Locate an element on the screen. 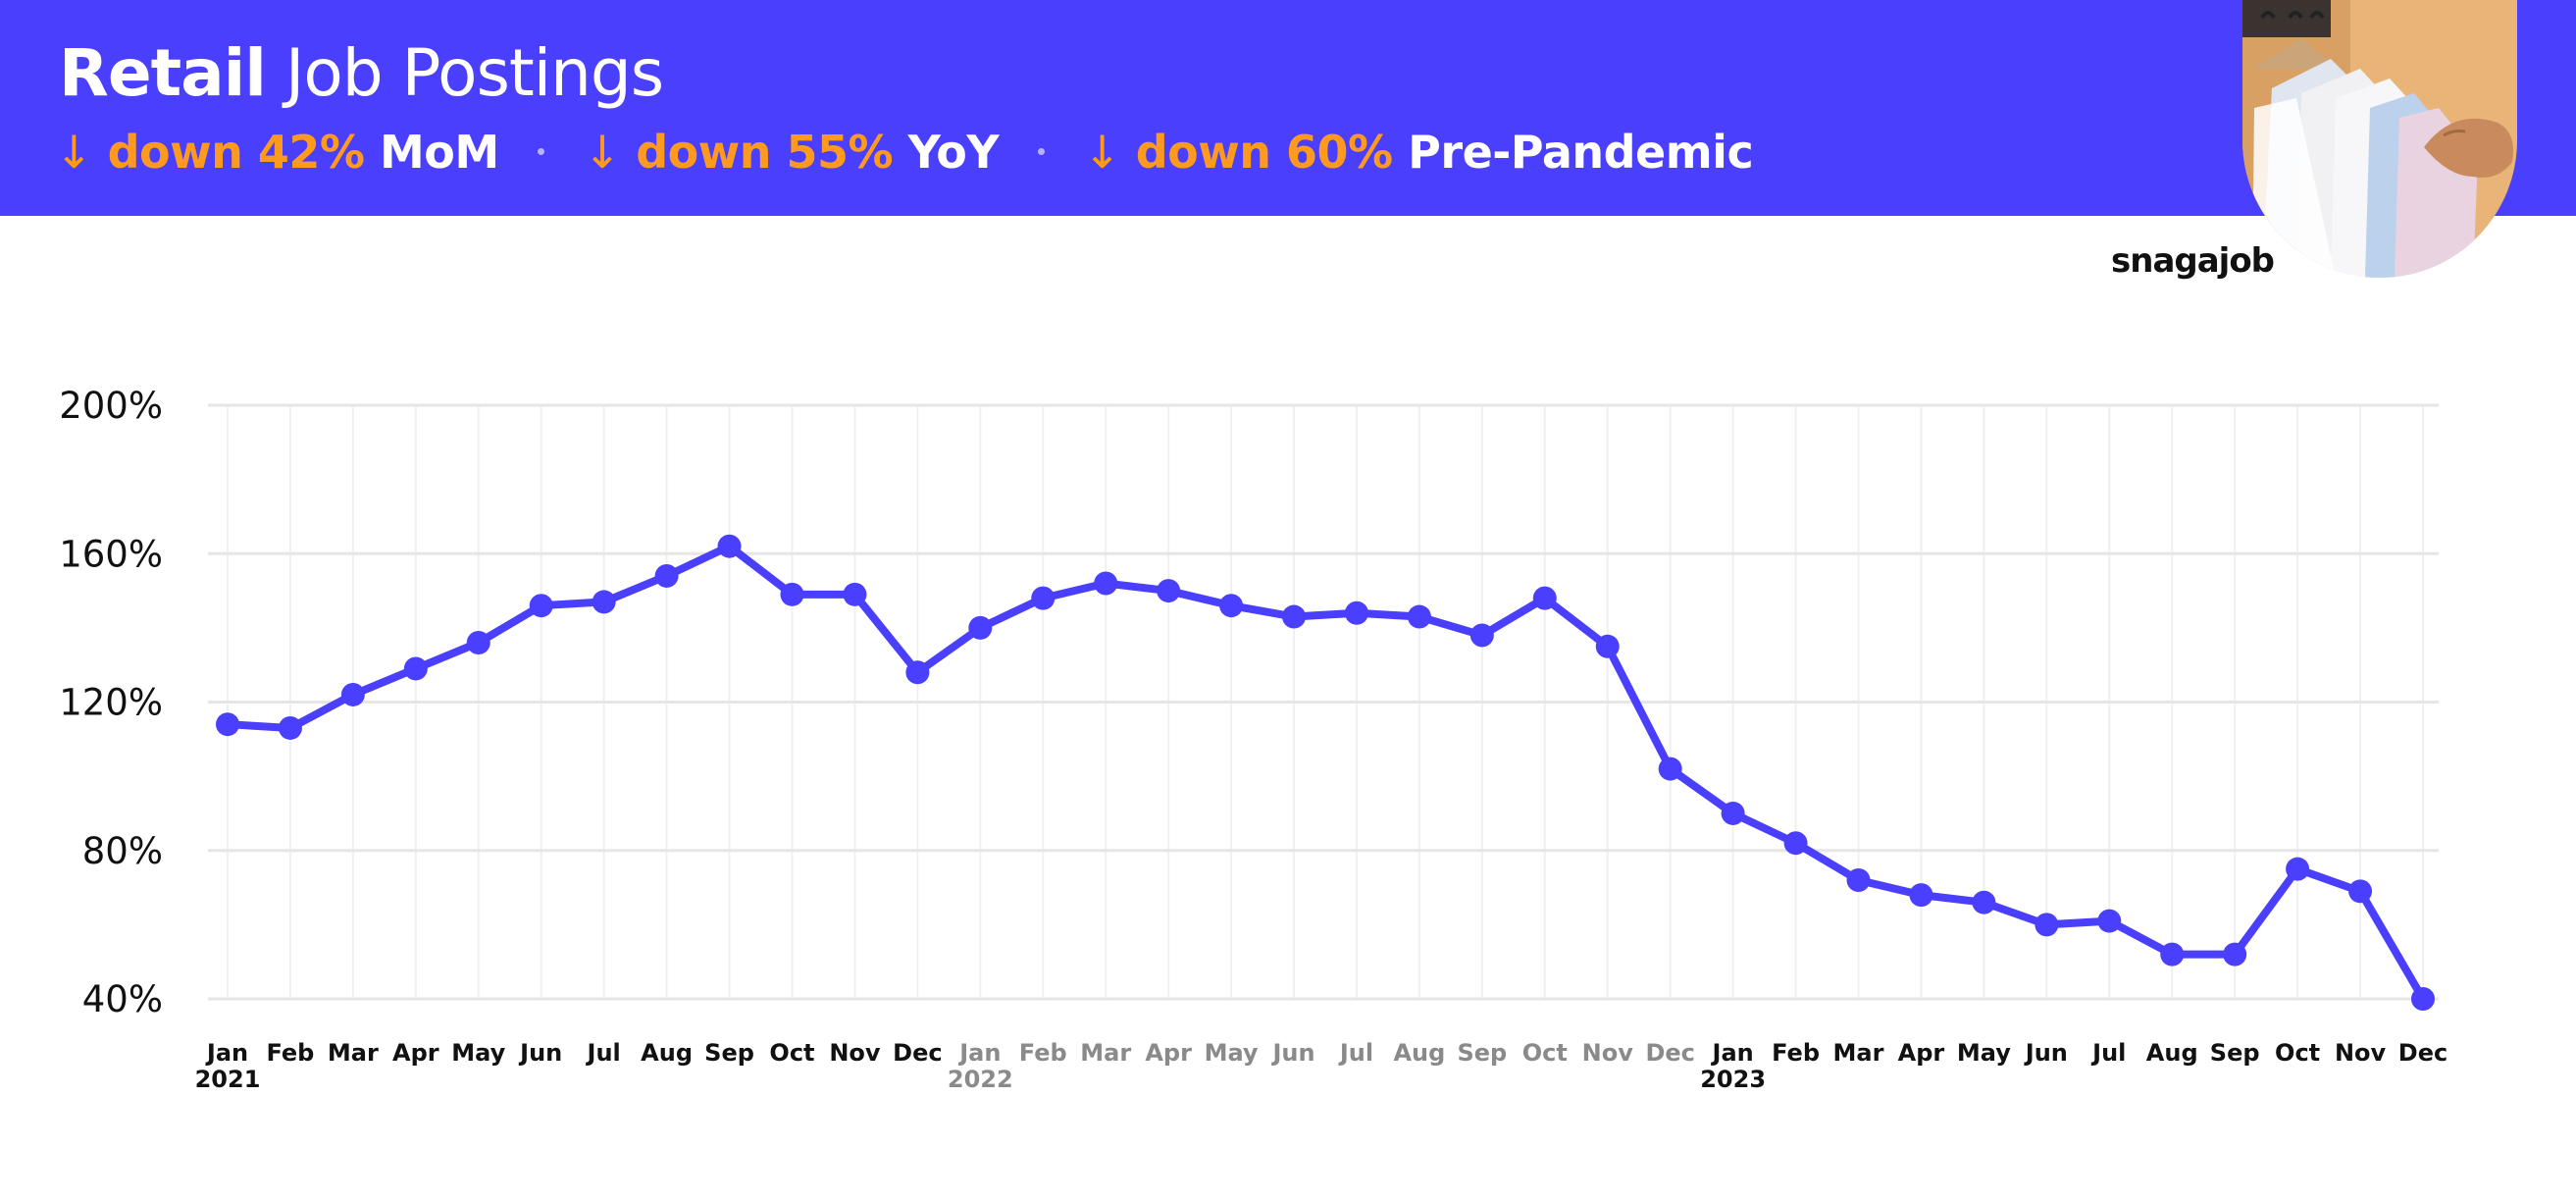 Image resolution: width=2576 pixels, height=1201 pixels. stat-metric: MoM is located at coordinates (439, 152).